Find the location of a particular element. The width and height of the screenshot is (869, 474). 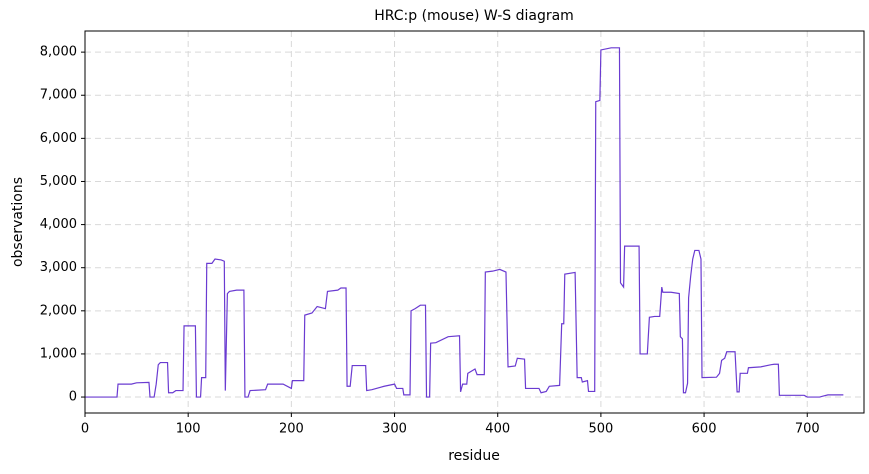

x-tick-label: 300 is located at coordinates (394, 429).